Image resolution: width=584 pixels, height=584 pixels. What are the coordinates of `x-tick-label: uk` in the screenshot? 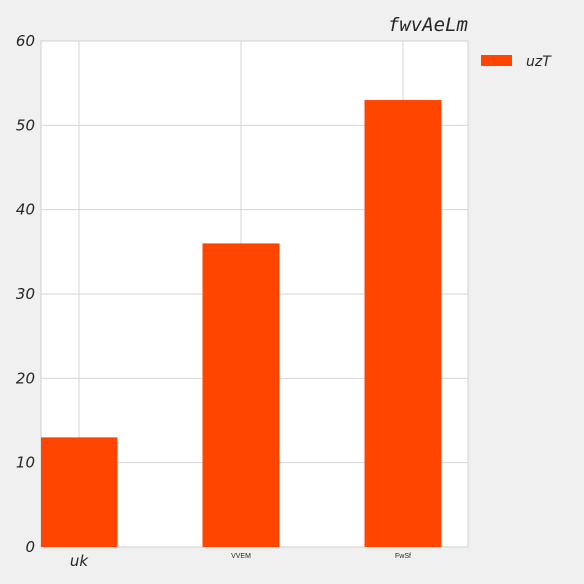 It's located at (80, 561).